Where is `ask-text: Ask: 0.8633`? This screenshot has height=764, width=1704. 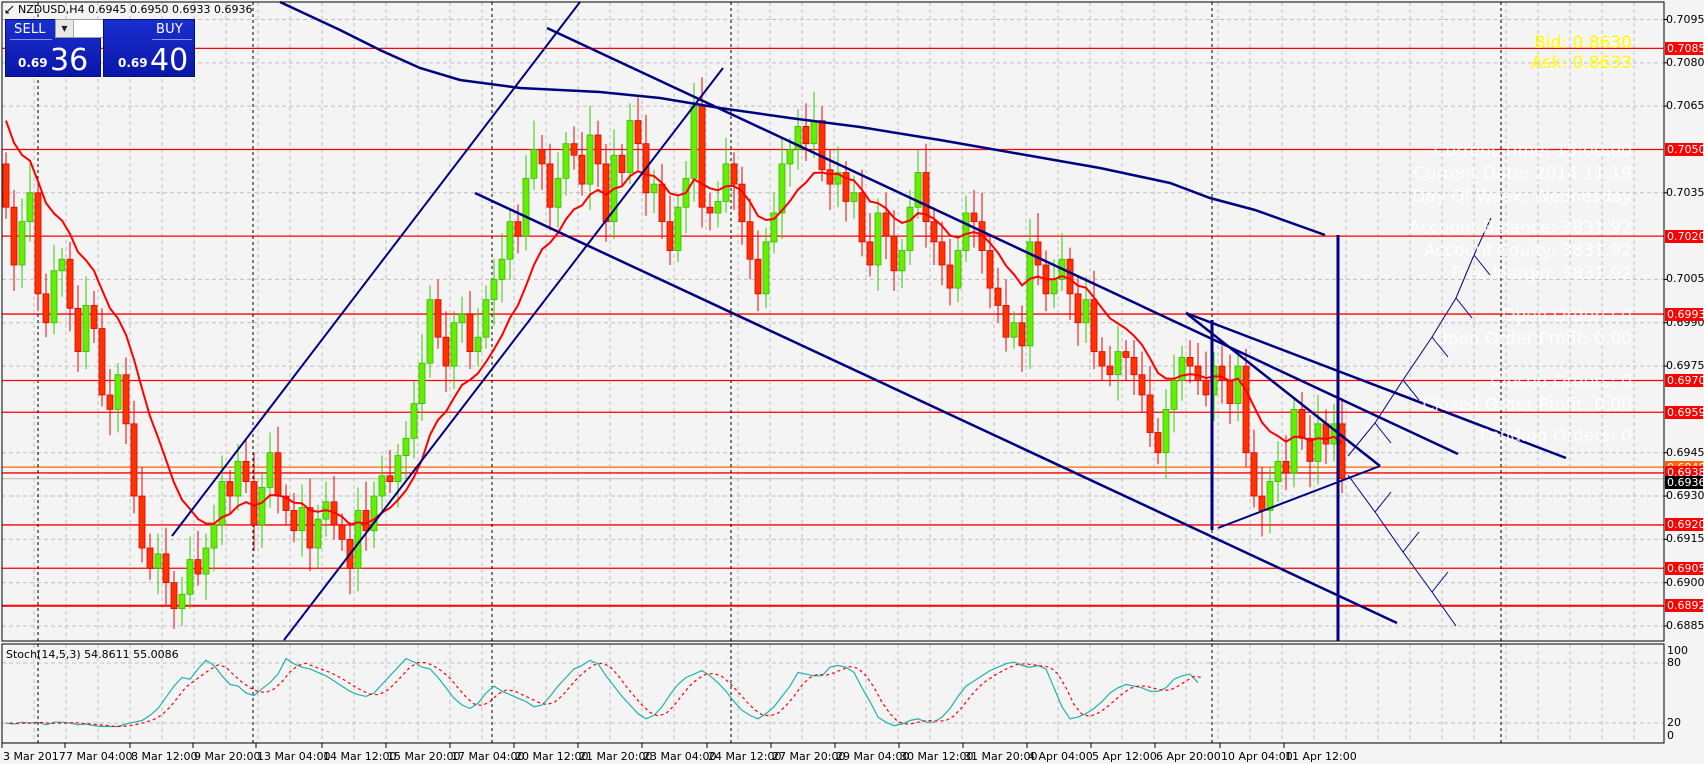 ask-text: Ask: 0.8633 is located at coordinates (1581, 63).